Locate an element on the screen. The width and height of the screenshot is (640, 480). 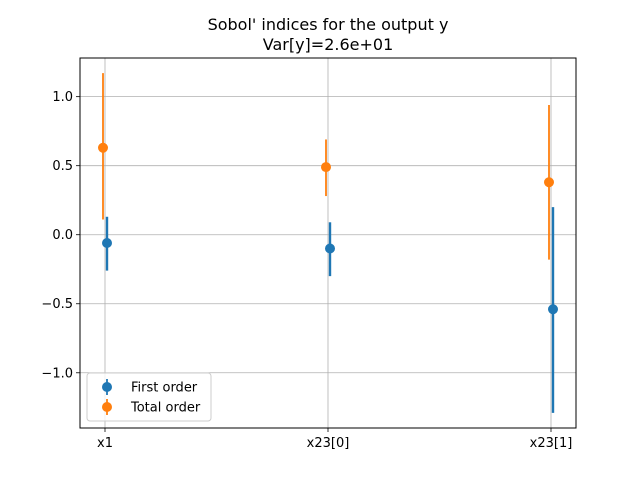
y-tick-label: 0.0 is located at coordinates (62, 235).